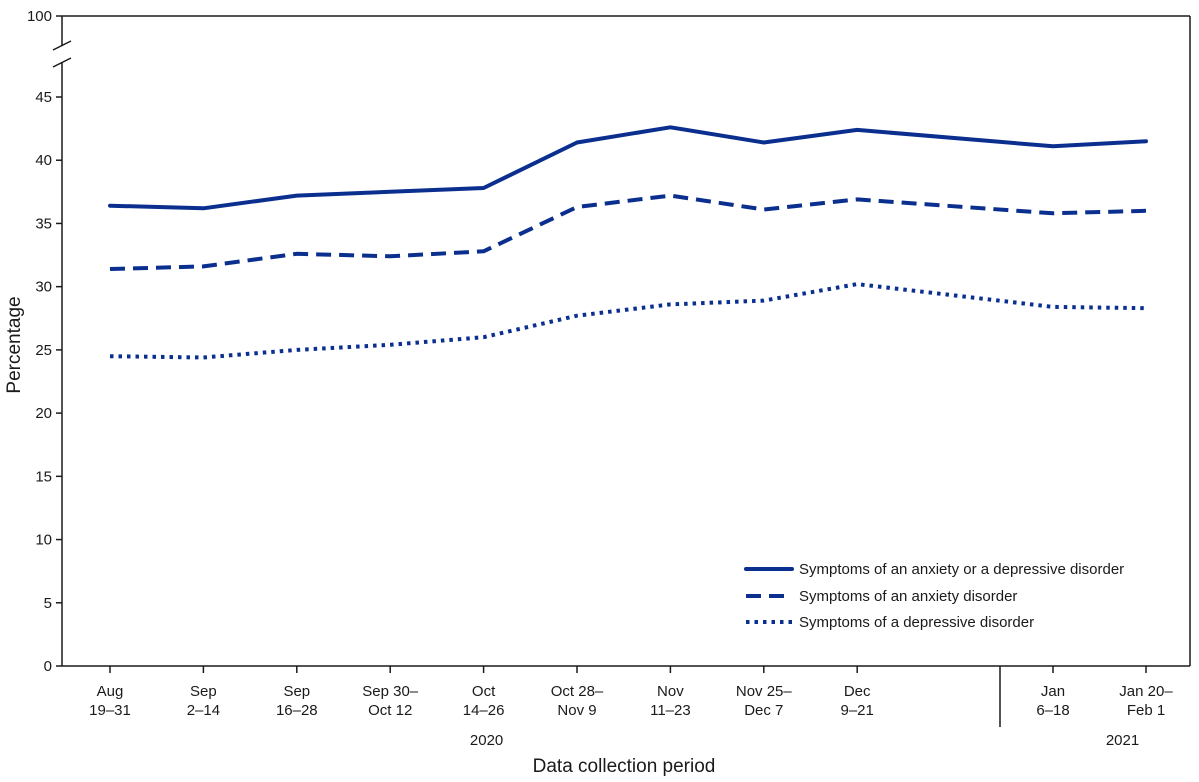 The width and height of the screenshot is (1199, 782). I want to click on x-tick-label: Oct 28– Nov 9, so click(577, 701).